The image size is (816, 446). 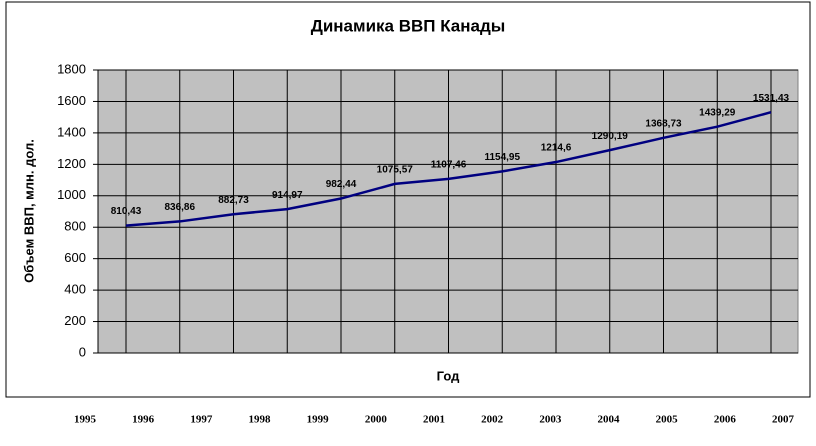 I want to click on y-tick-label: 800, so click(x=75, y=226).